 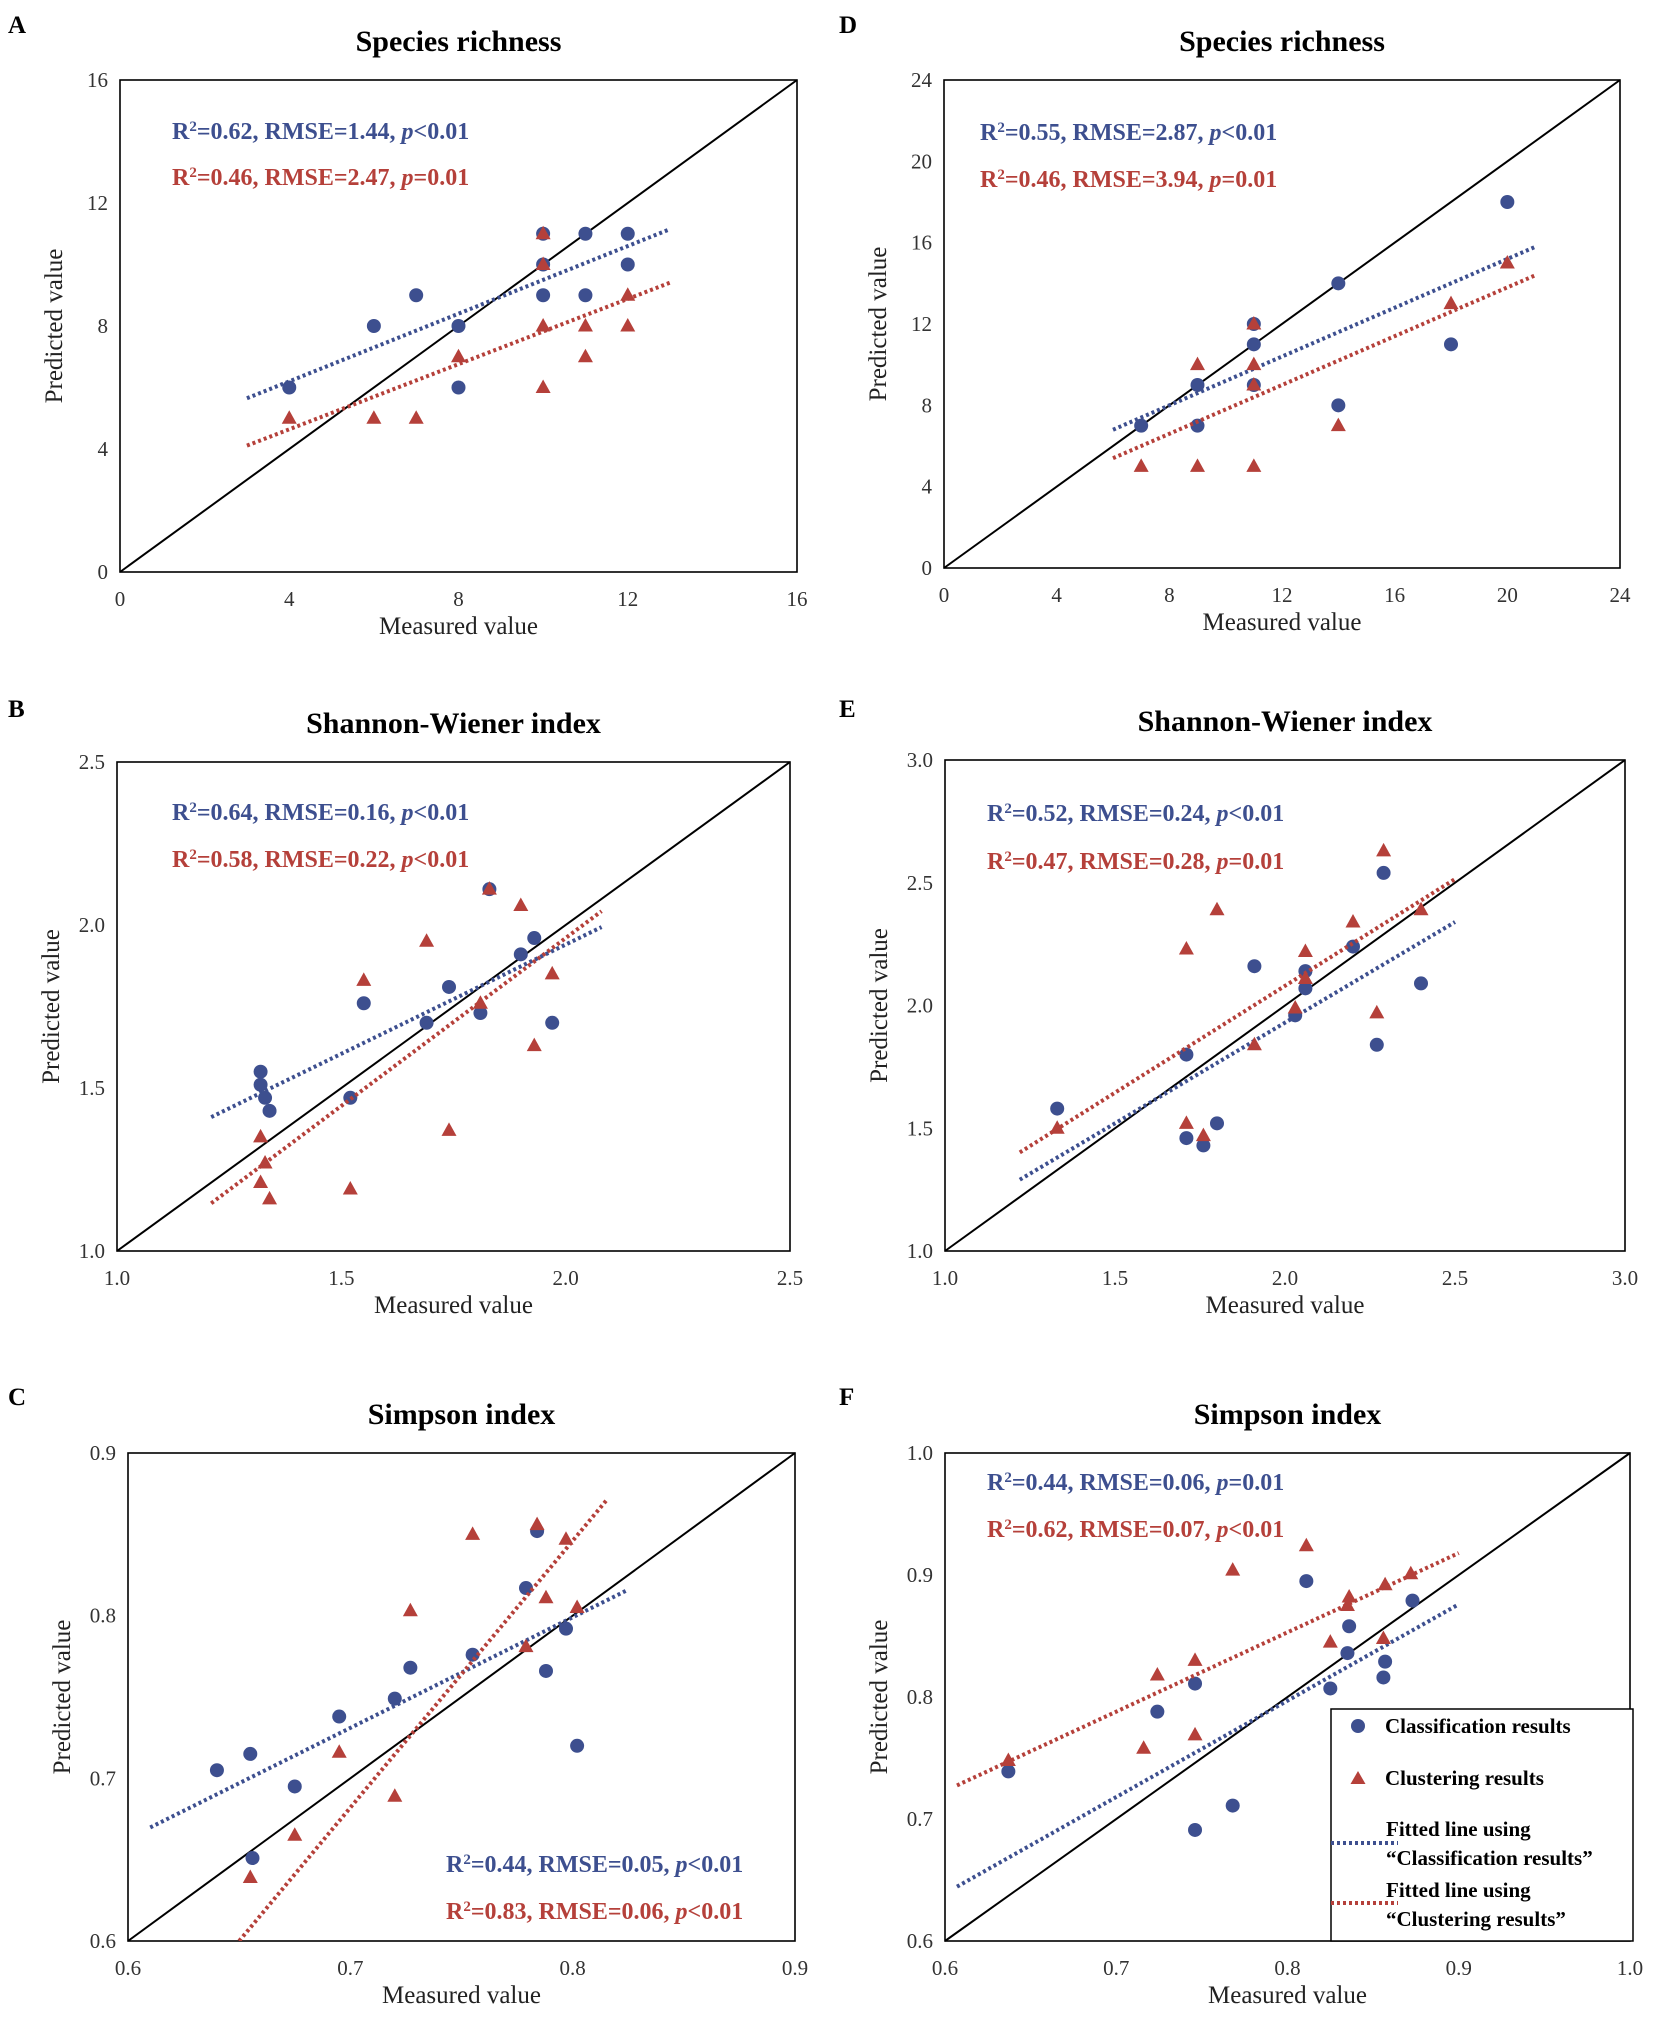 What do you see at coordinates (797, 599) in the screenshot?
I see `x-tick-label: 16` at bounding box center [797, 599].